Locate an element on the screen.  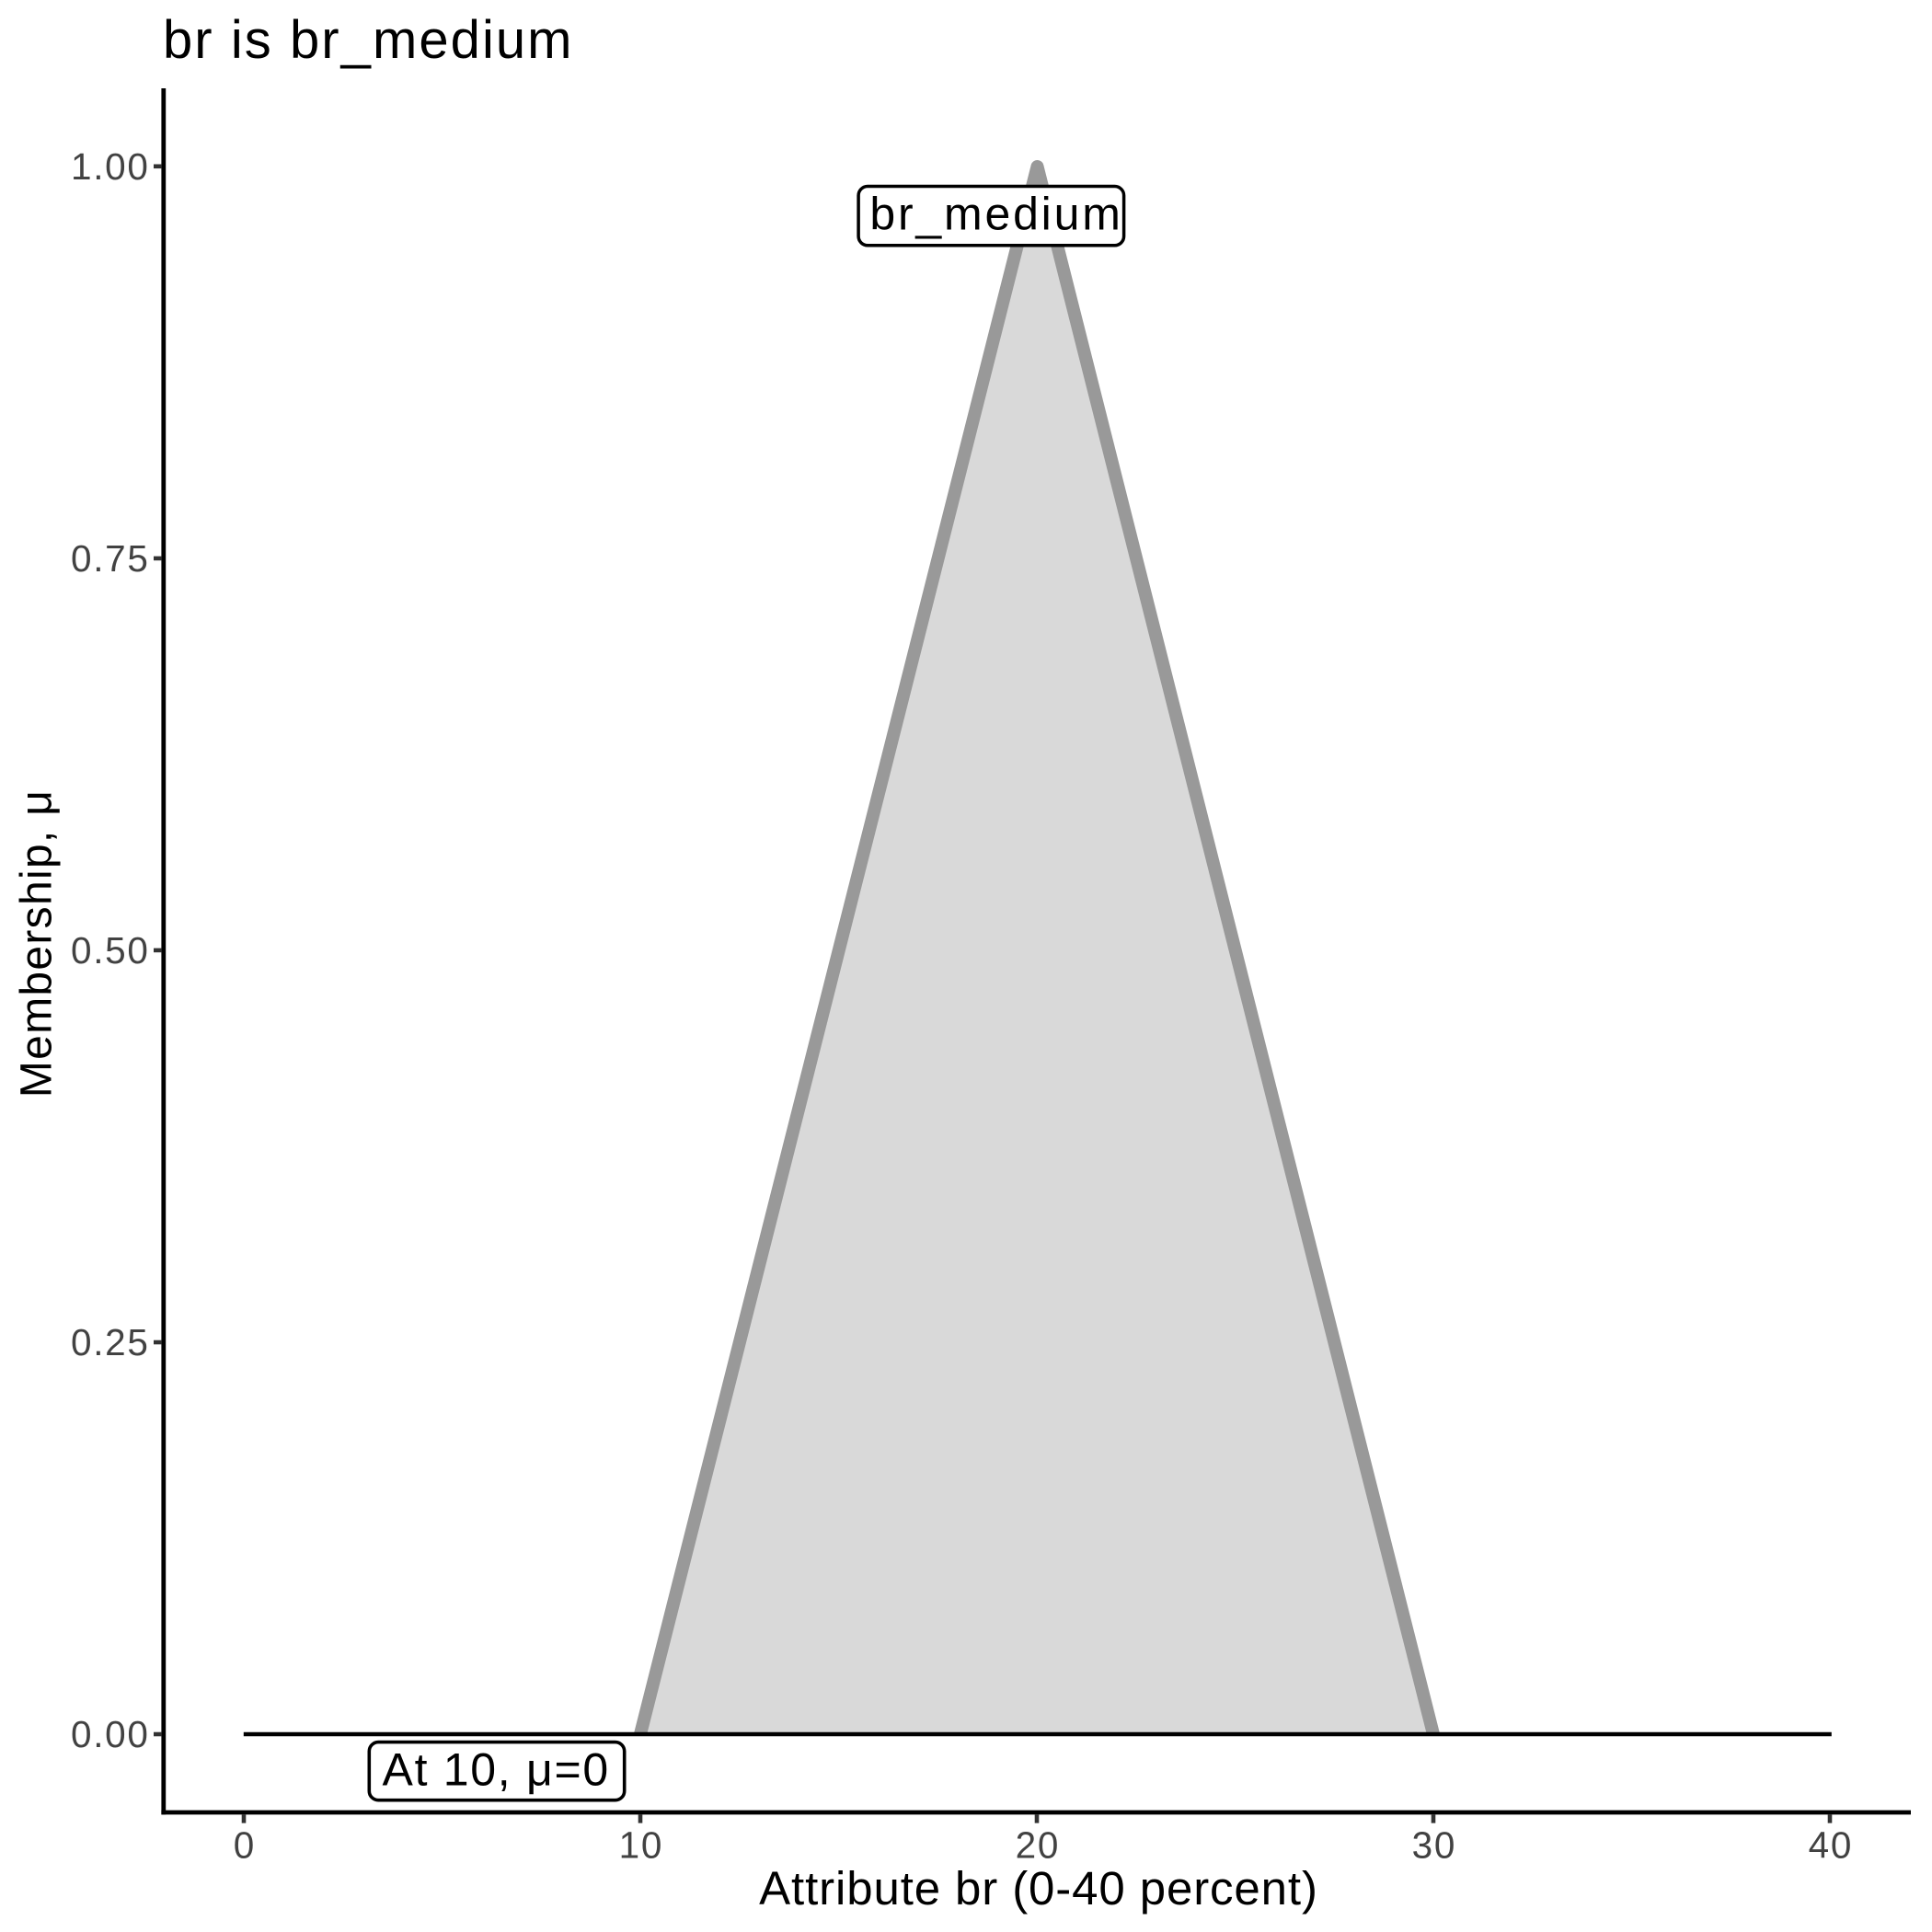
svg-text: Membership, μ is located at coordinates (37, 943).